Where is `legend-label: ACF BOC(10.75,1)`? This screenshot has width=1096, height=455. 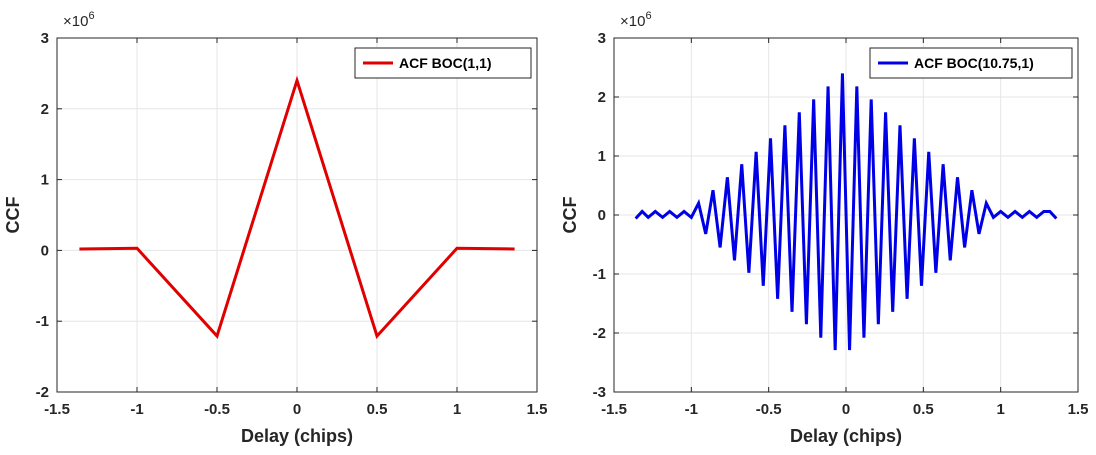 legend-label: ACF BOC(10.75,1) is located at coordinates (974, 63).